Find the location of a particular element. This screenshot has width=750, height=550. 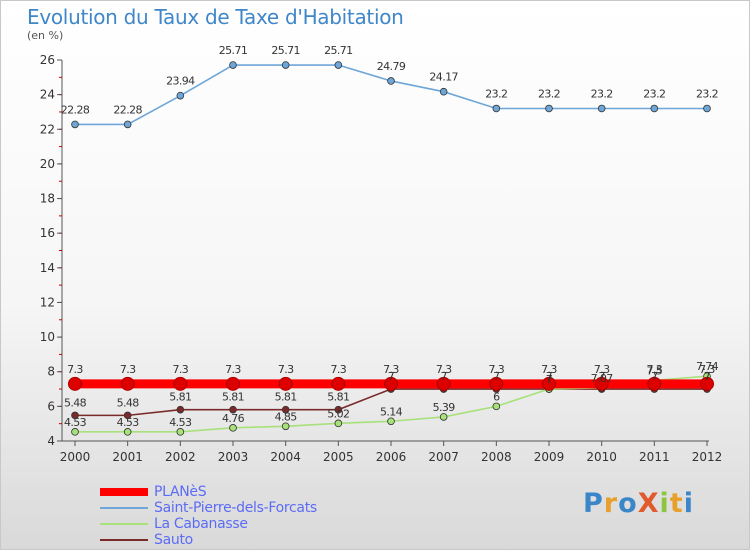

data-label: 4.85 is located at coordinates (286, 416).